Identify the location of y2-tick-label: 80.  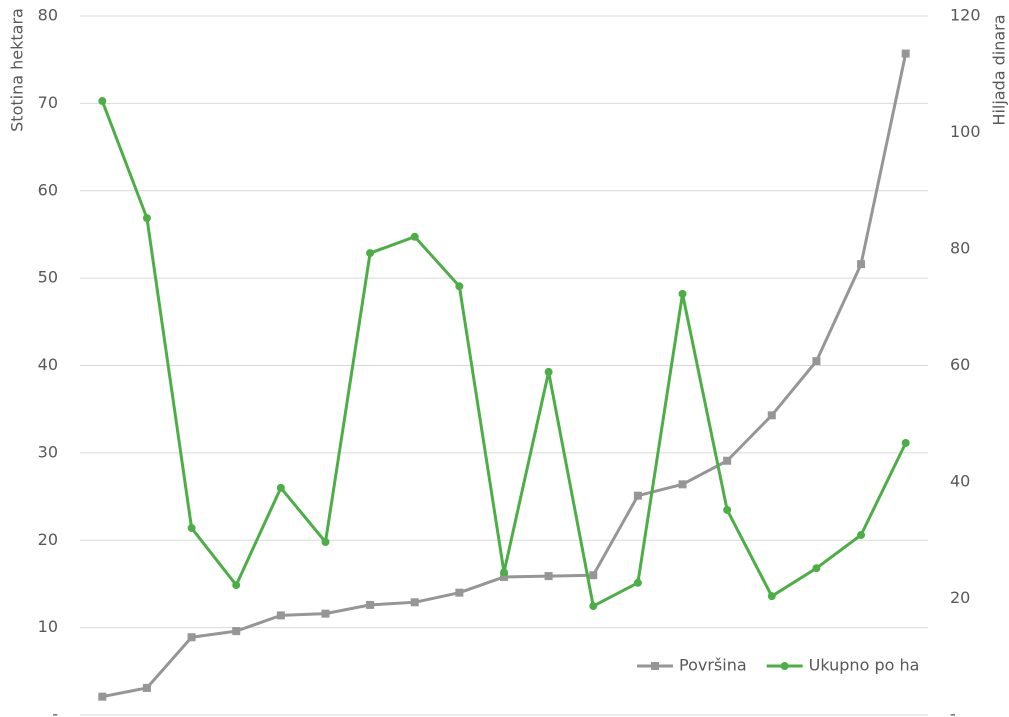
(960, 248).